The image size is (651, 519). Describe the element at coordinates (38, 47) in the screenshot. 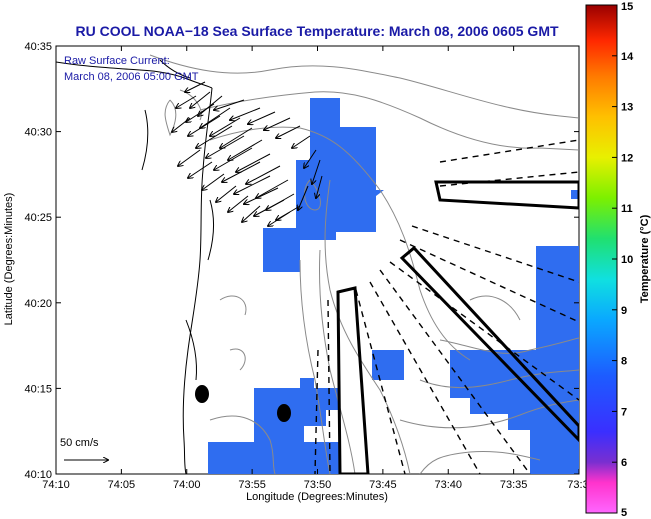

I see `y-tick-label: 40:35` at that location.